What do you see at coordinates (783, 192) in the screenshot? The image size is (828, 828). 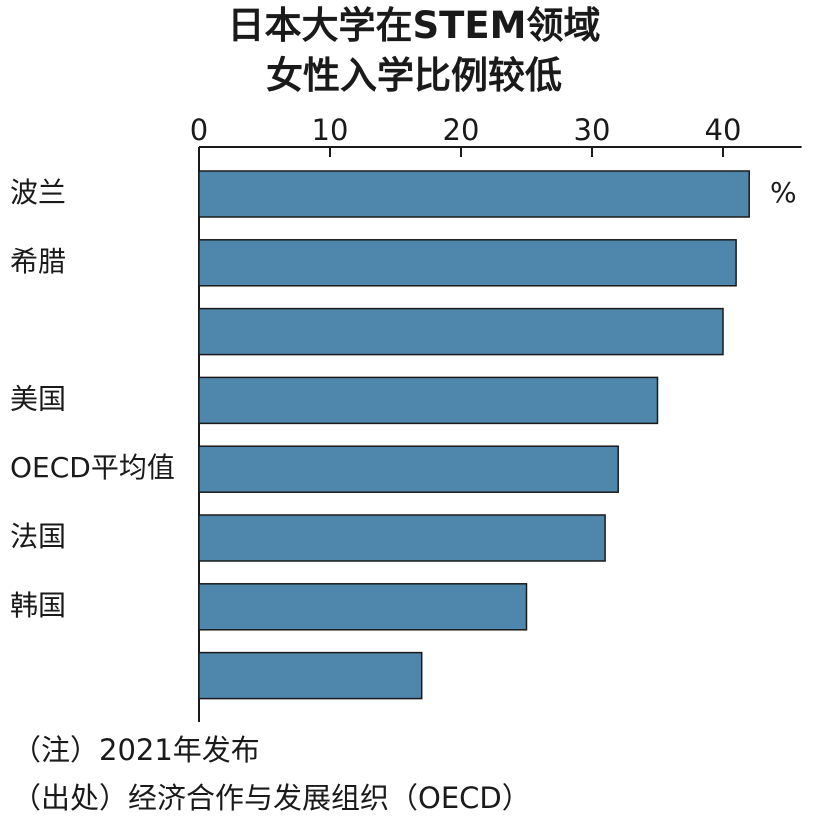 I see `unit-label: %` at bounding box center [783, 192].